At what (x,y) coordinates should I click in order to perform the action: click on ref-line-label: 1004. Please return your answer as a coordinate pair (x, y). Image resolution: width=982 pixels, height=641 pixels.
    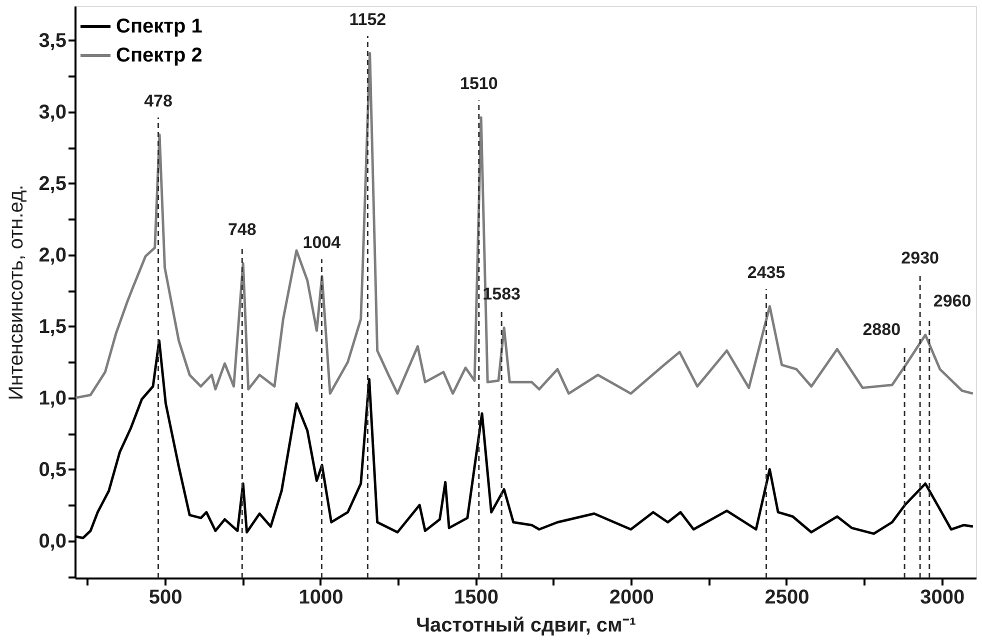
    Looking at the image, I should click on (322, 242).